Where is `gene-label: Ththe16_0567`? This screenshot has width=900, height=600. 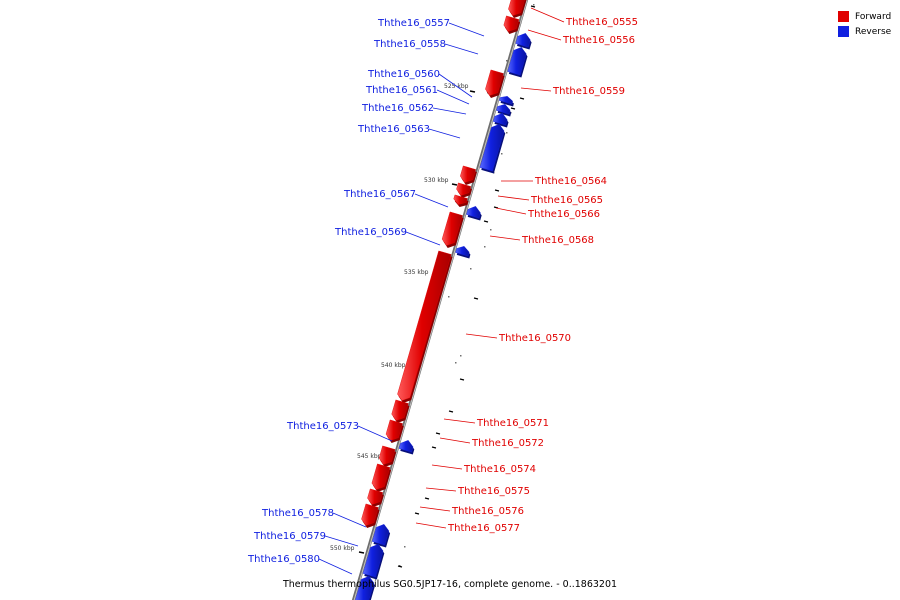
gene-label: Ththe16_0567 is located at coordinates (379, 194).